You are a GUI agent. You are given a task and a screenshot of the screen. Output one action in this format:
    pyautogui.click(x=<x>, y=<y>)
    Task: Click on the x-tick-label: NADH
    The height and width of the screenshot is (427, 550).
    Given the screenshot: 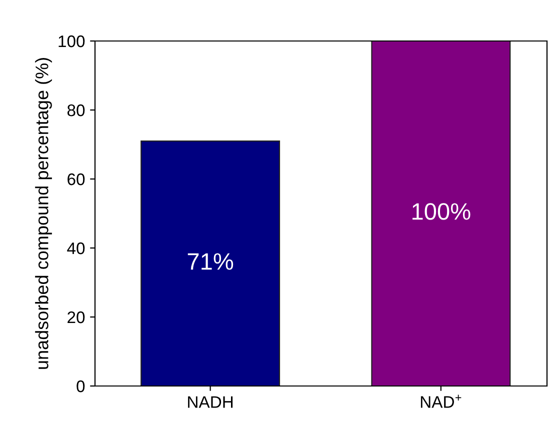 What is the action you would take?
    pyautogui.click(x=210, y=402)
    